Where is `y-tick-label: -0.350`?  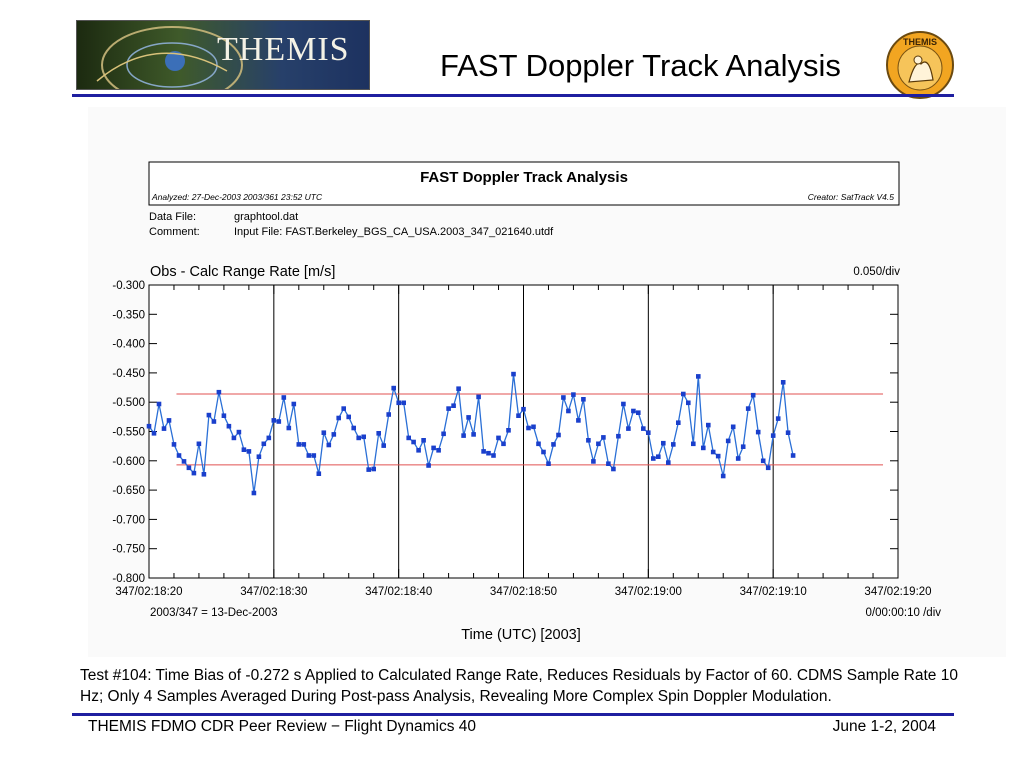 y-tick-label: -0.350 is located at coordinates (128, 315).